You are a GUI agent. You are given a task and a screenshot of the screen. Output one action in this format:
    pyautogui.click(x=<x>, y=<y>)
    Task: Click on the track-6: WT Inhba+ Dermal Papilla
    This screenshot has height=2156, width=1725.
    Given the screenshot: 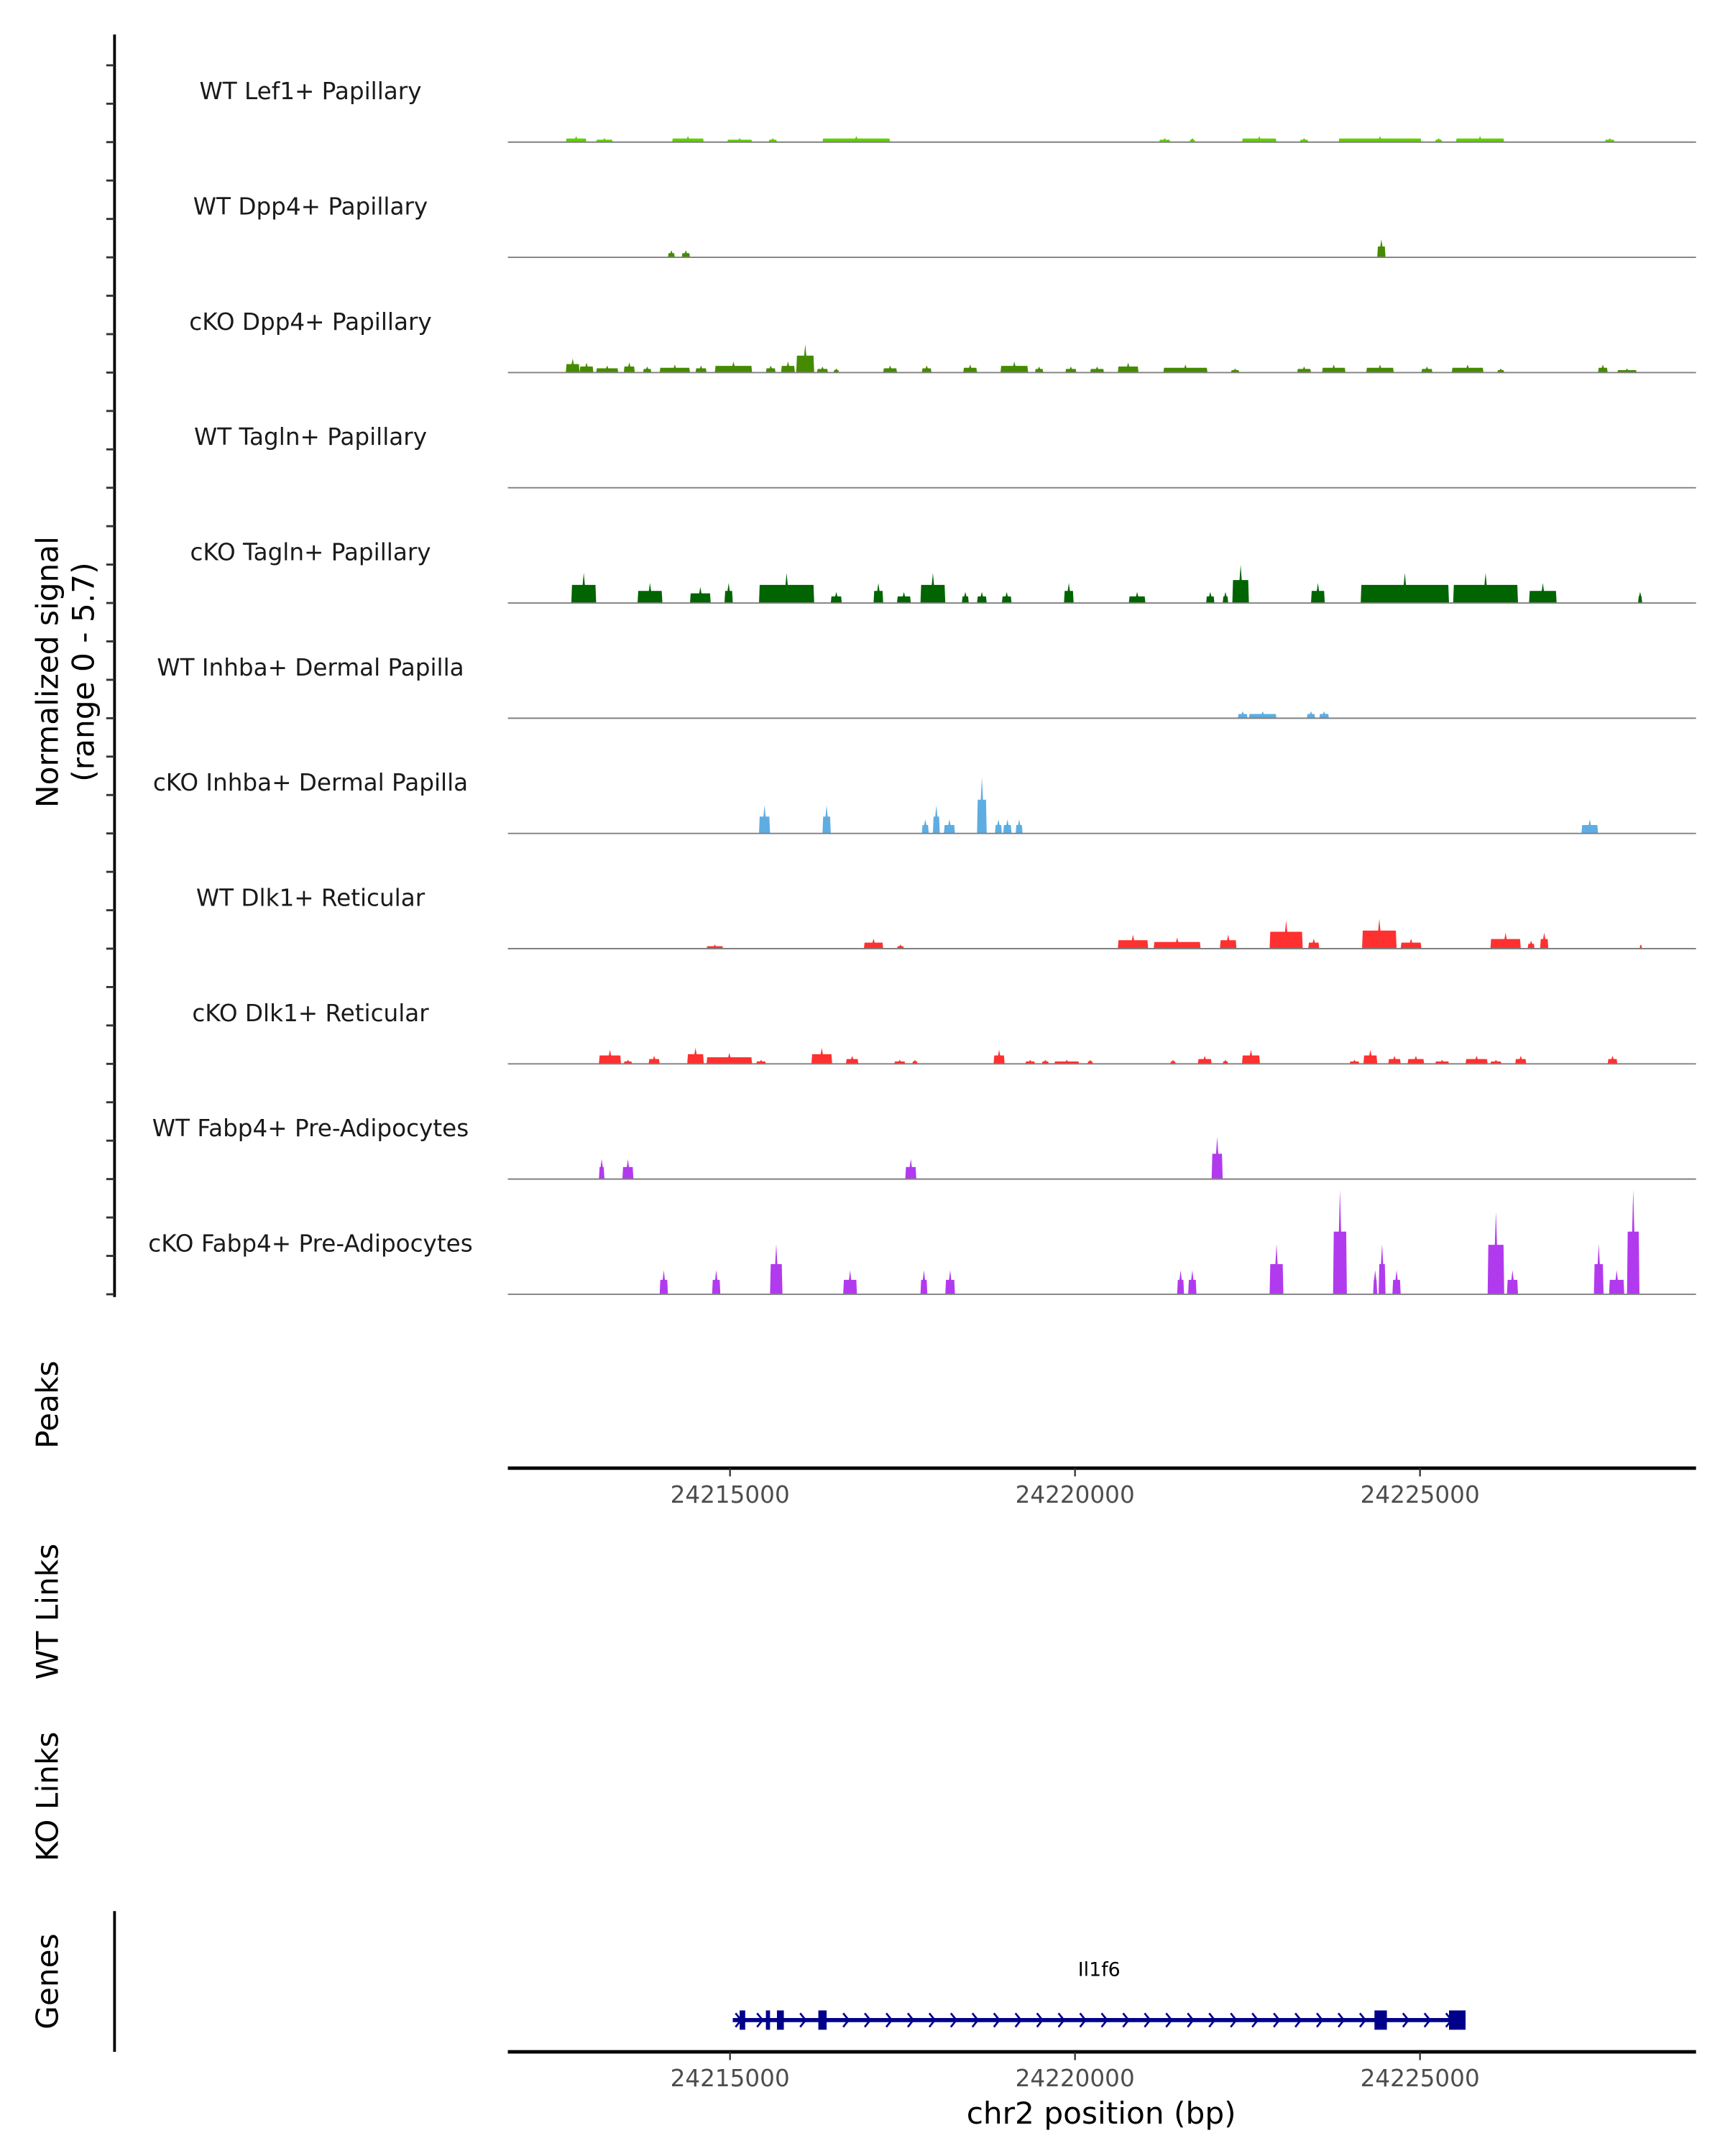 What is the action you would take?
    pyautogui.click(x=926, y=686)
    